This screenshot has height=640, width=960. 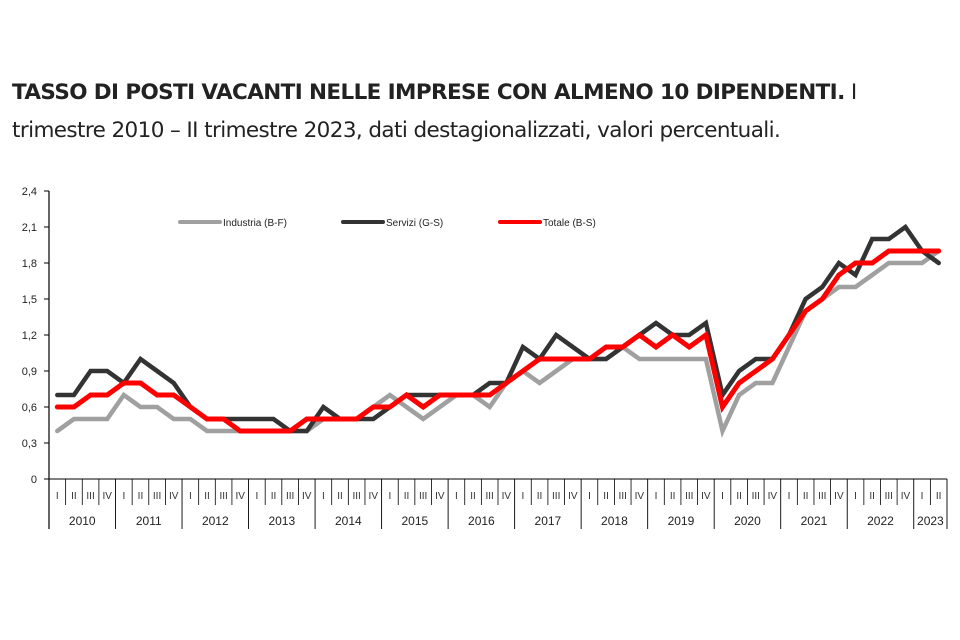 What do you see at coordinates (82, 521) in the screenshot?
I see `year-label: 2010` at bounding box center [82, 521].